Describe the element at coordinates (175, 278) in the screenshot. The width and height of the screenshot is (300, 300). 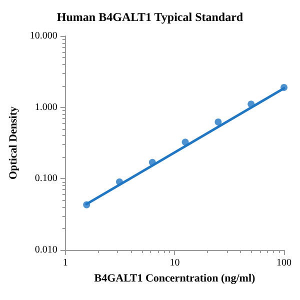
I see `x-axis-title: B4GALT1 Concerntration (ng/ml)` at that location.